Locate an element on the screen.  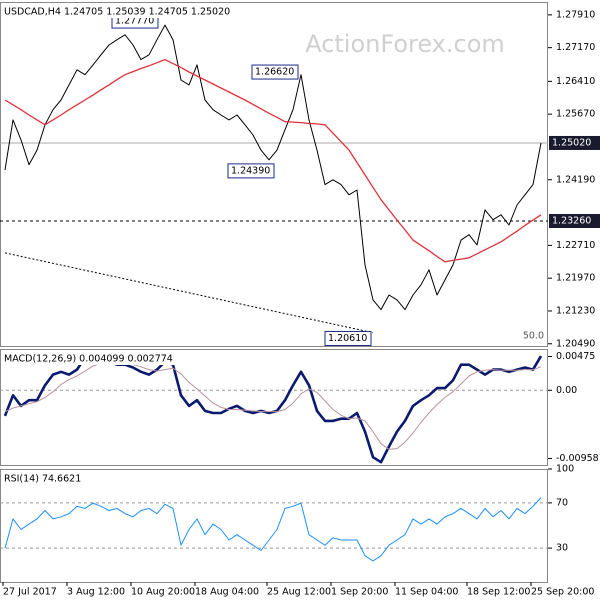
x-tick-label: 18 Aug 04:00 is located at coordinates (227, 592).